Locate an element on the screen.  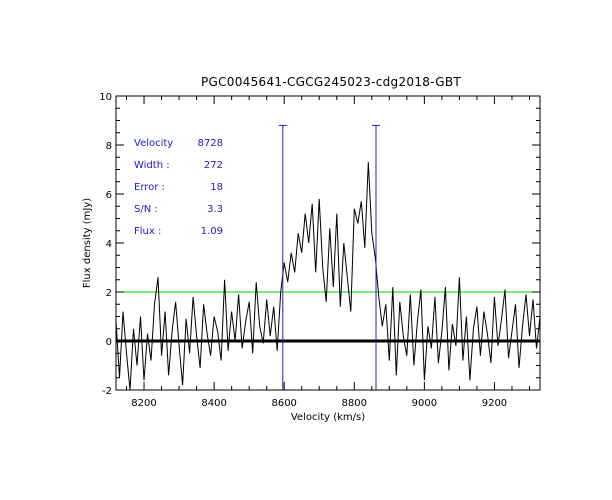
x-tick-label: 9000 is located at coordinates (424, 403).